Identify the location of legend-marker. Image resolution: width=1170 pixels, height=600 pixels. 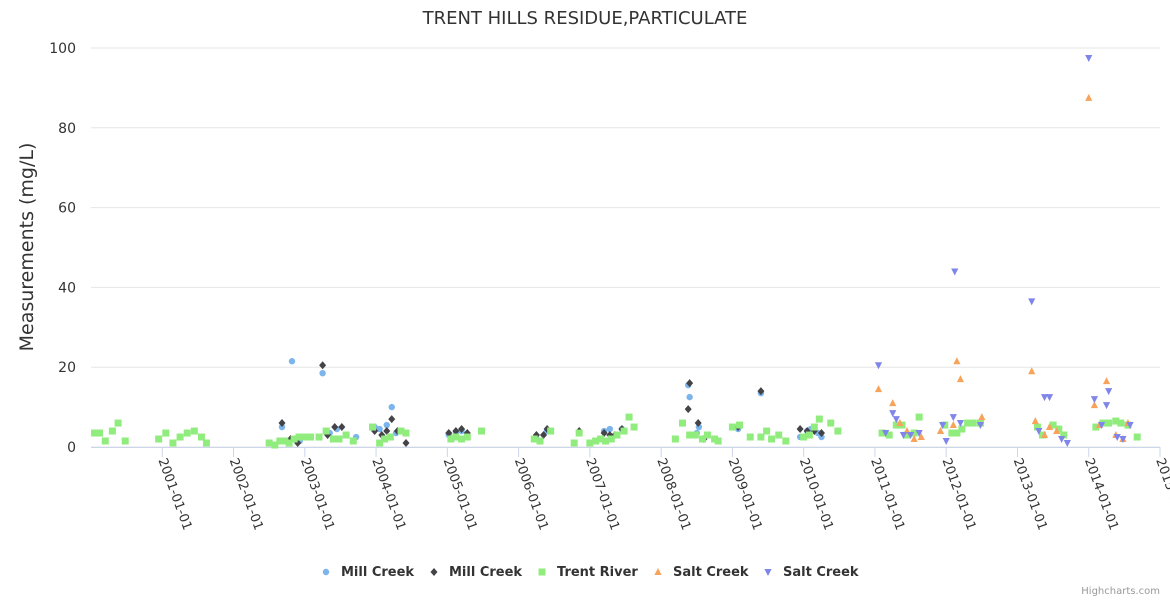
(434, 572).